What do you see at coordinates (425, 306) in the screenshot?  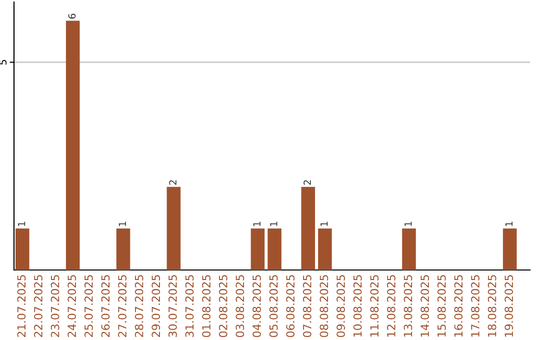 I see `x-tick-label: 14.08.2025` at bounding box center [425, 306].